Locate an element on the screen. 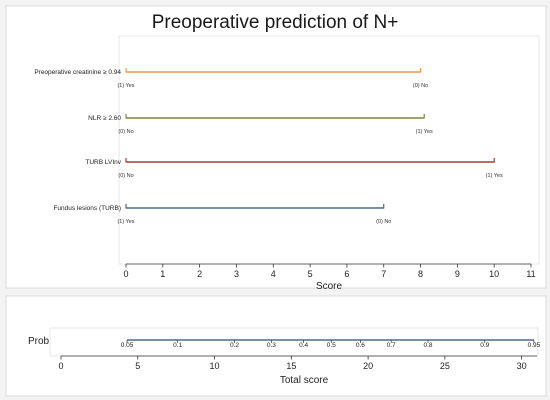 The image size is (550, 400). probability-tick-label: 0.05 is located at coordinates (127, 345).